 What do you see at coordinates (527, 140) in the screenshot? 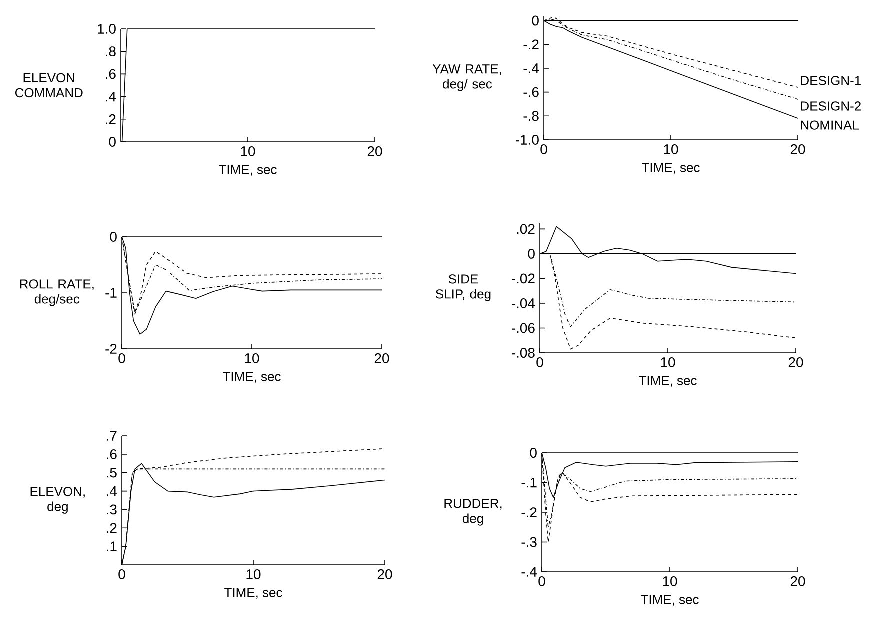
I see `y-tick-label: -1.0` at bounding box center [527, 140].